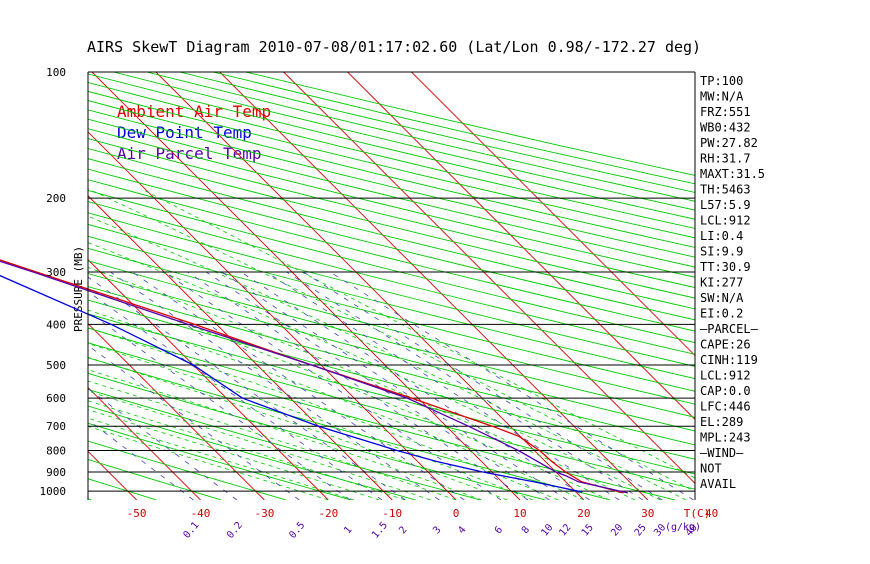 This screenshot has height=564, width=870. What do you see at coordinates (697, 513) in the screenshot?
I see `x-axis-label: T(C)` at bounding box center [697, 513].